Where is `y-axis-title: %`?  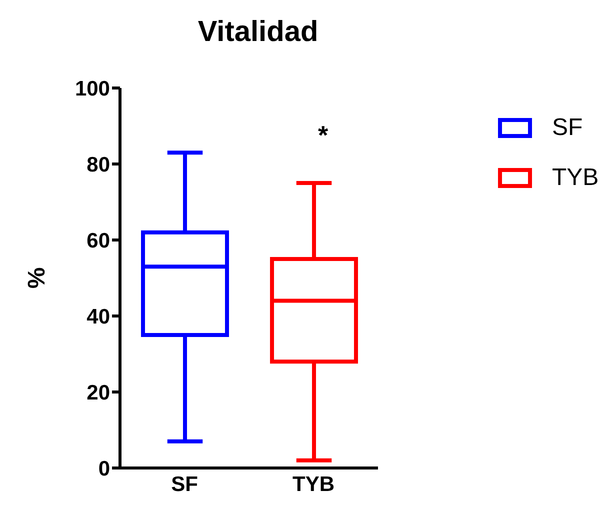 y-axis-title: % is located at coordinates (37, 278).